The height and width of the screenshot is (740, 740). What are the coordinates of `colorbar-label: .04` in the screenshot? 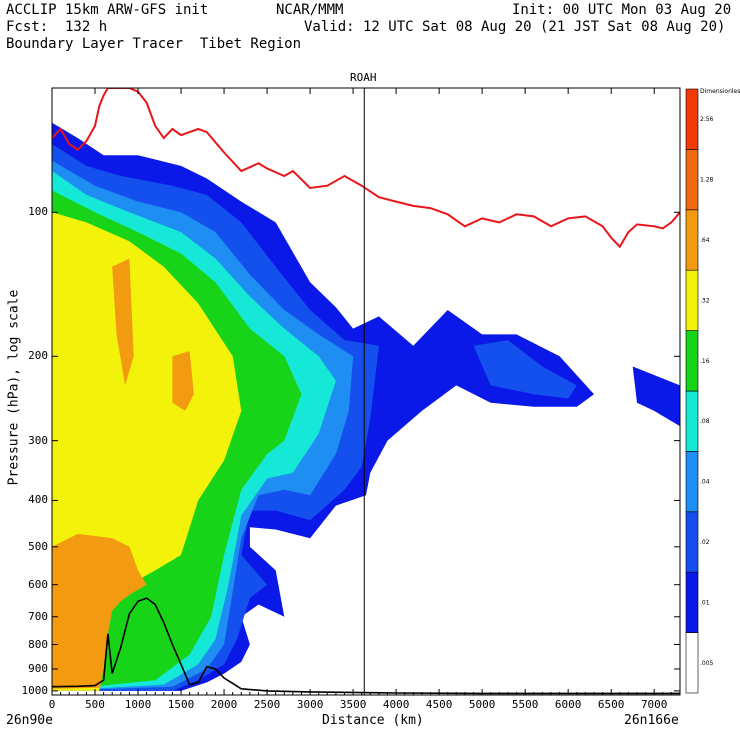 It's located at (705, 482).